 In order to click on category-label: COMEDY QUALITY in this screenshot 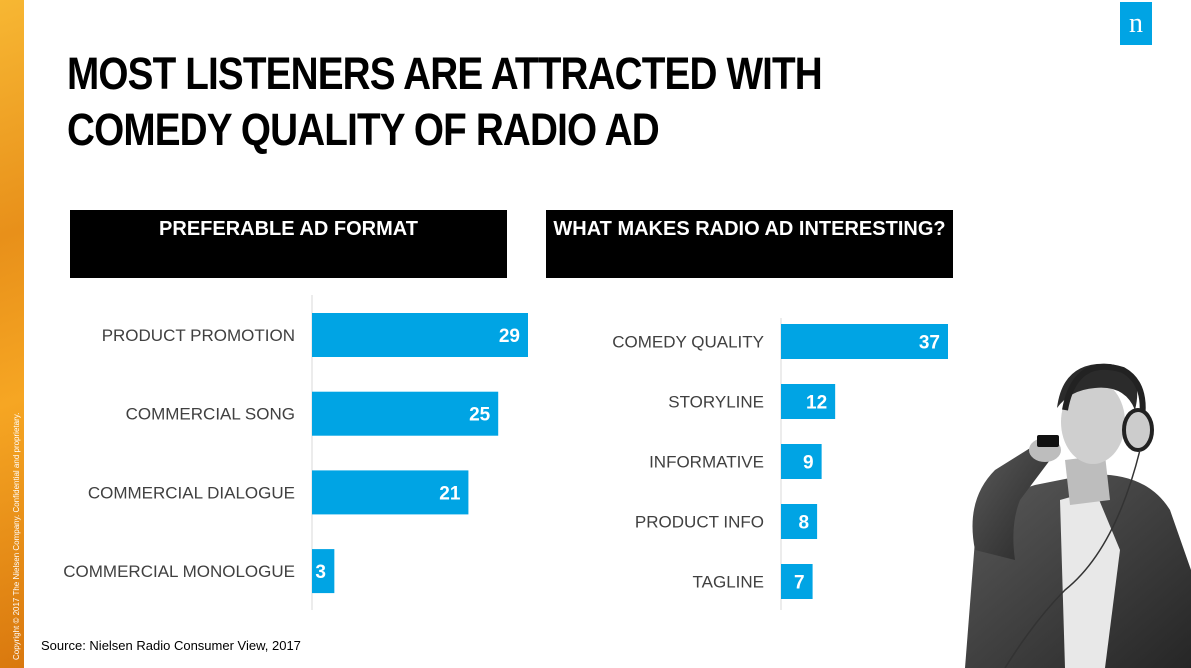, I will do `click(688, 342)`.